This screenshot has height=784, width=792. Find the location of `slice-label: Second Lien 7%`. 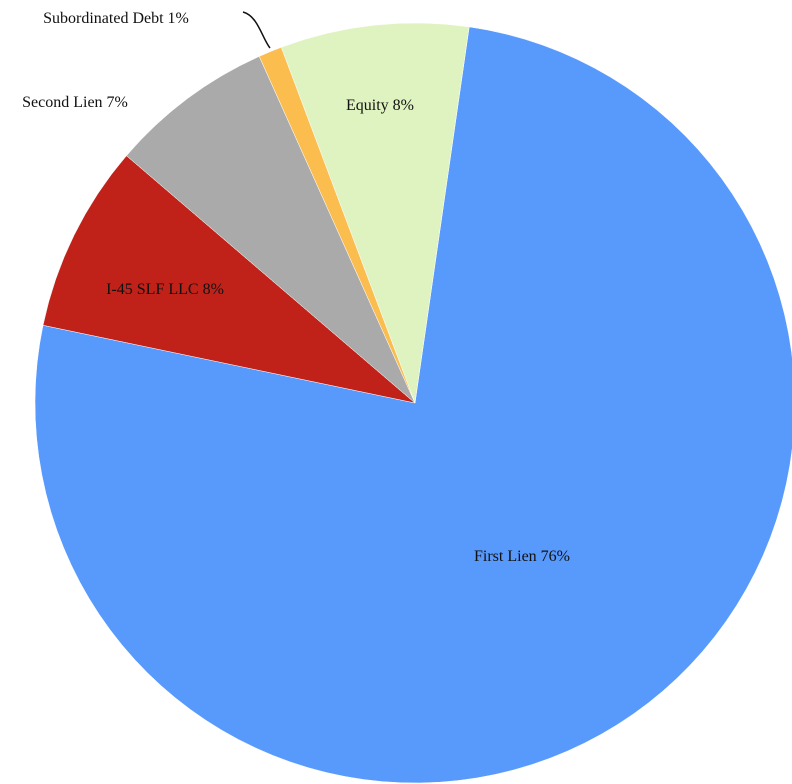

slice-label: Second Lien 7% is located at coordinates (75, 102).